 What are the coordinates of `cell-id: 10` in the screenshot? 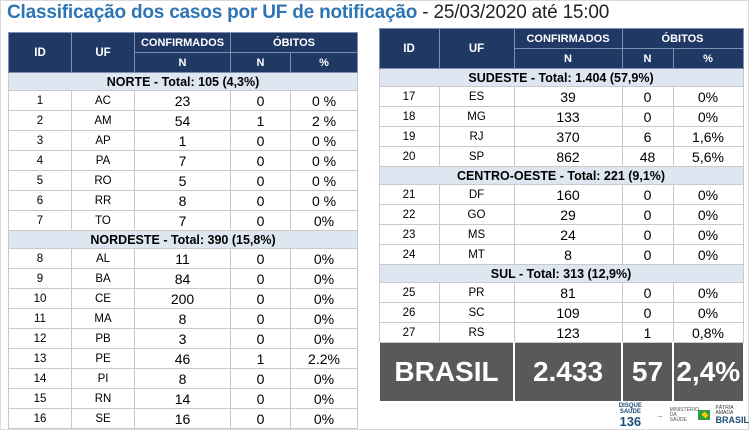 It's located at (40, 298).